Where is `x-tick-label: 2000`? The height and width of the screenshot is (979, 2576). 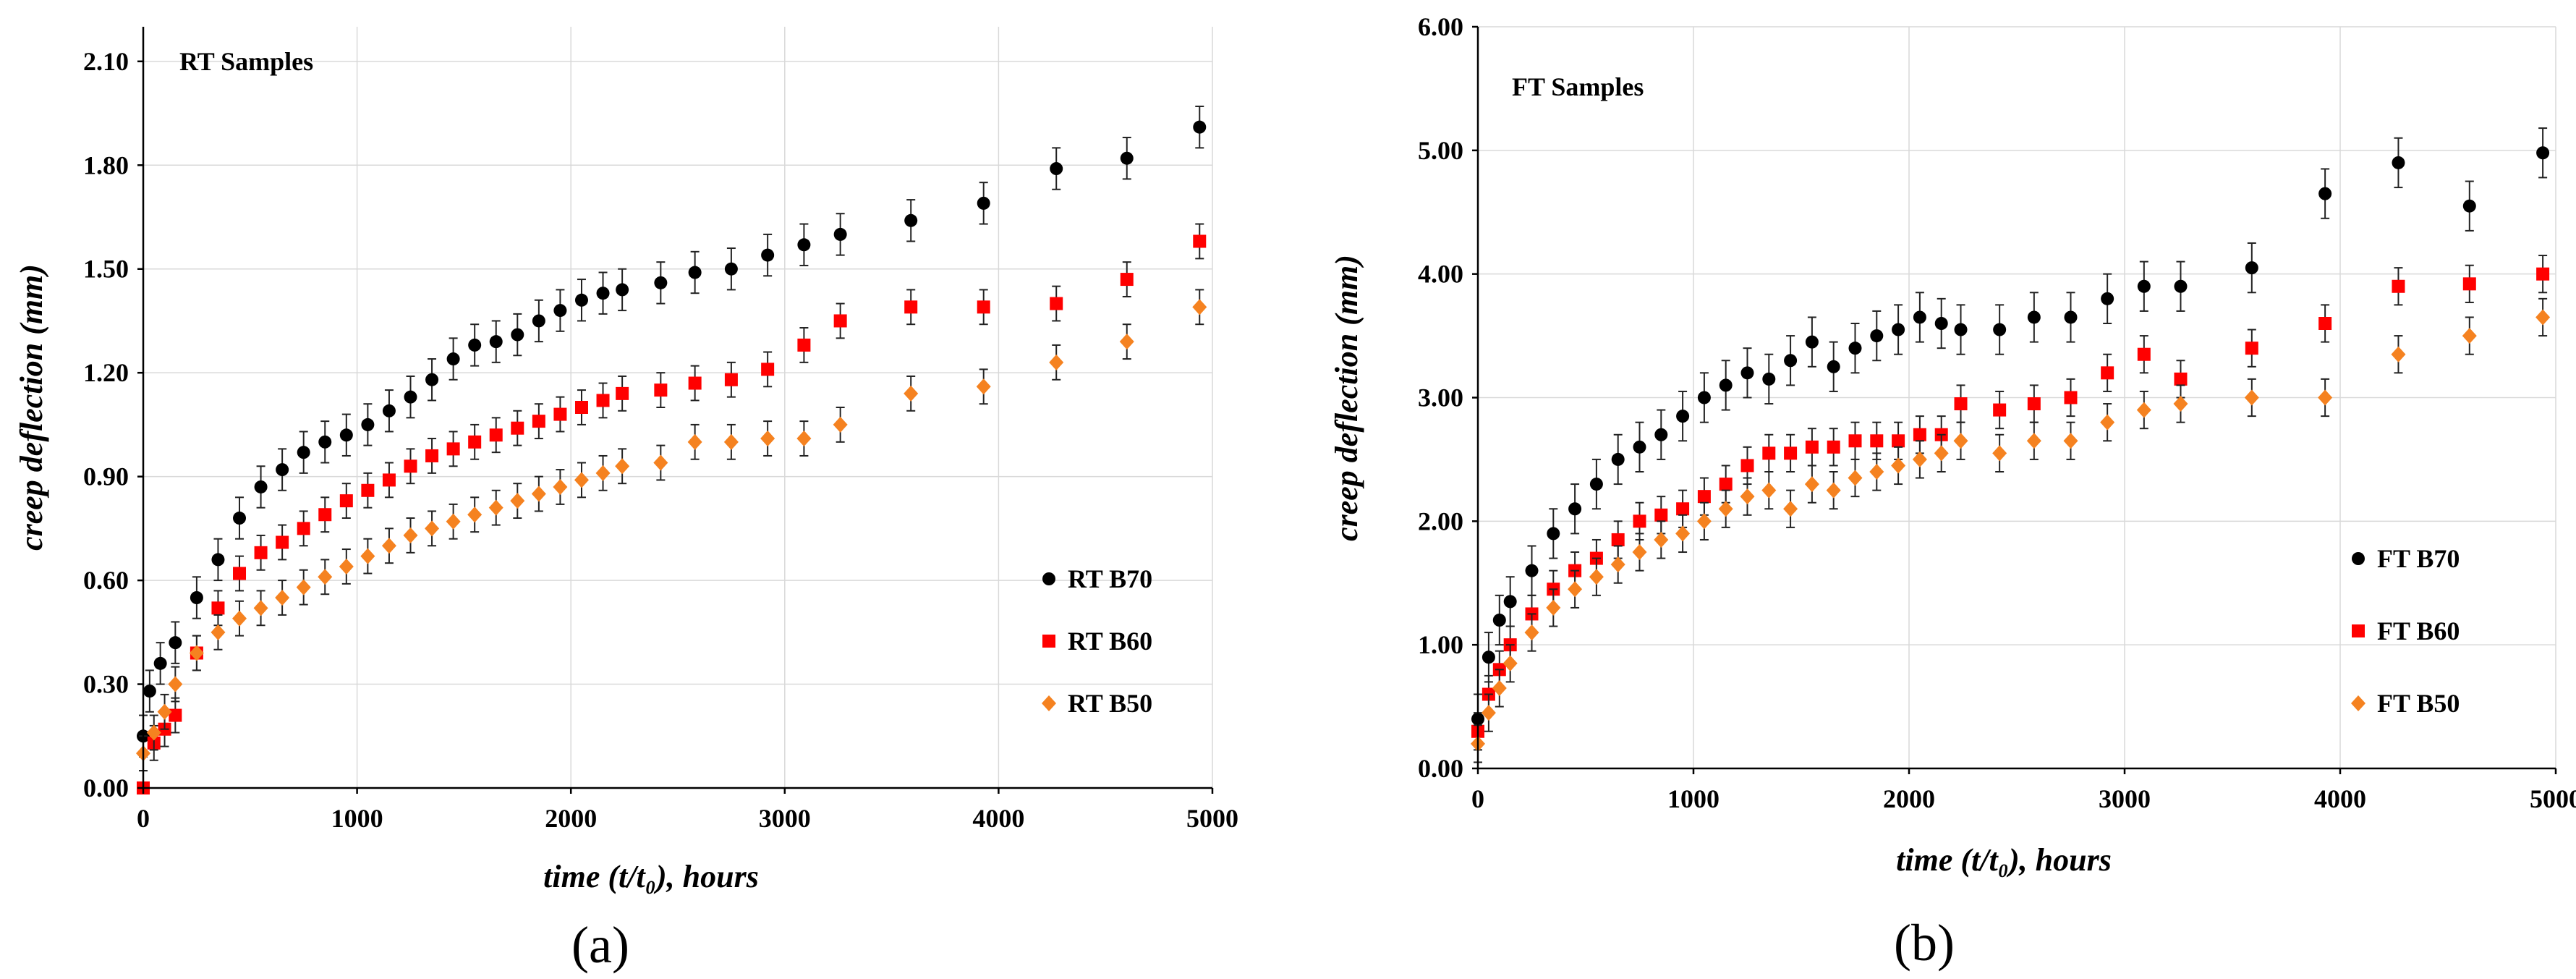
x-tick-label: 2000 is located at coordinates (1909, 798).